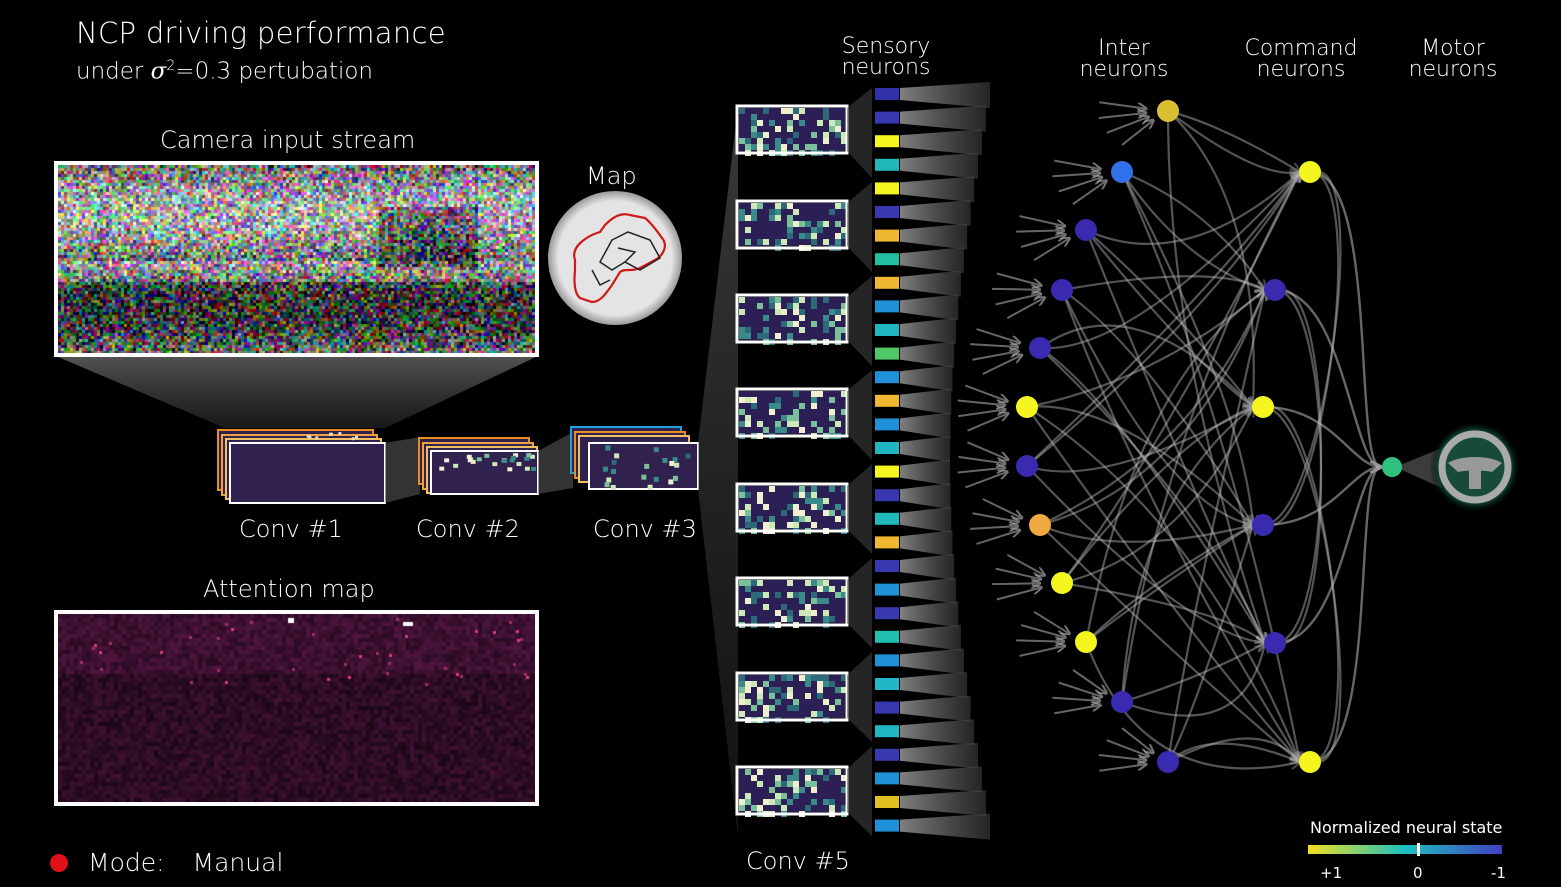 The image size is (1561, 887). I want to click on conv5-label: Conv #5, so click(798, 861).